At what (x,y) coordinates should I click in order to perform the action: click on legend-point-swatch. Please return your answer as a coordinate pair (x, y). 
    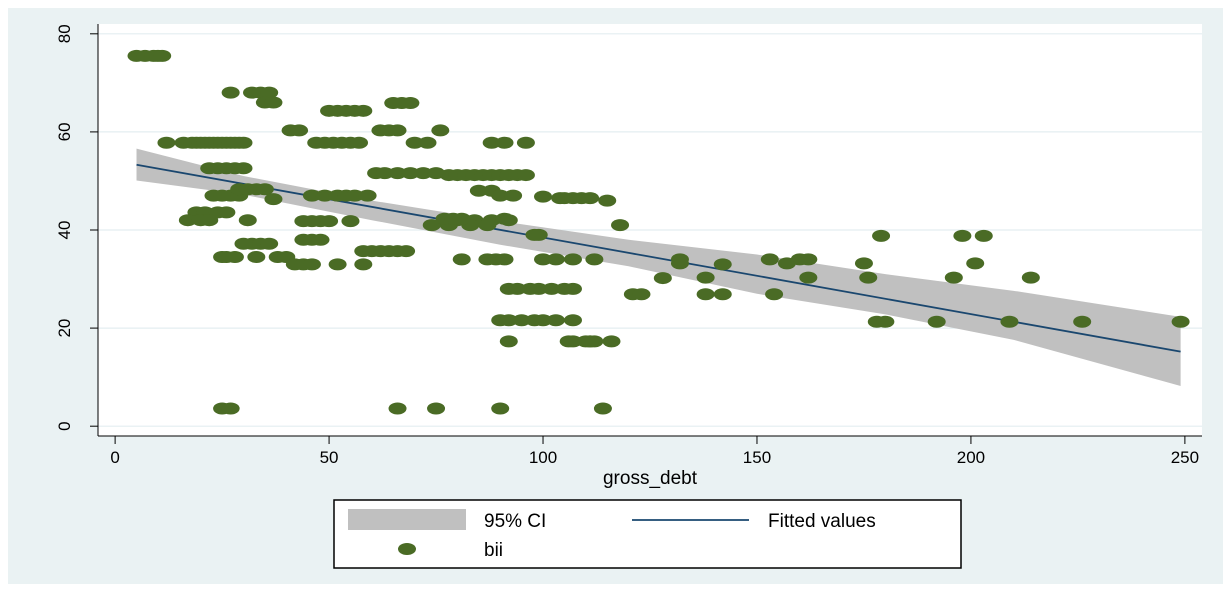
    Looking at the image, I should click on (407, 549).